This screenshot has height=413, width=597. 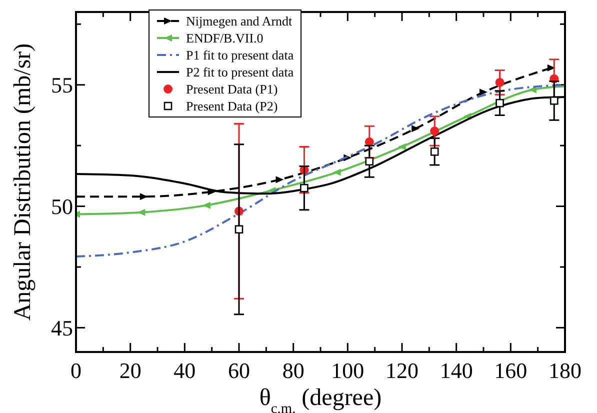 What do you see at coordinates (320, 399) in the screenshot?
I see `x-axis-title: θ$_{c.m.}$ (degree)` at bounding box center [320, 399].